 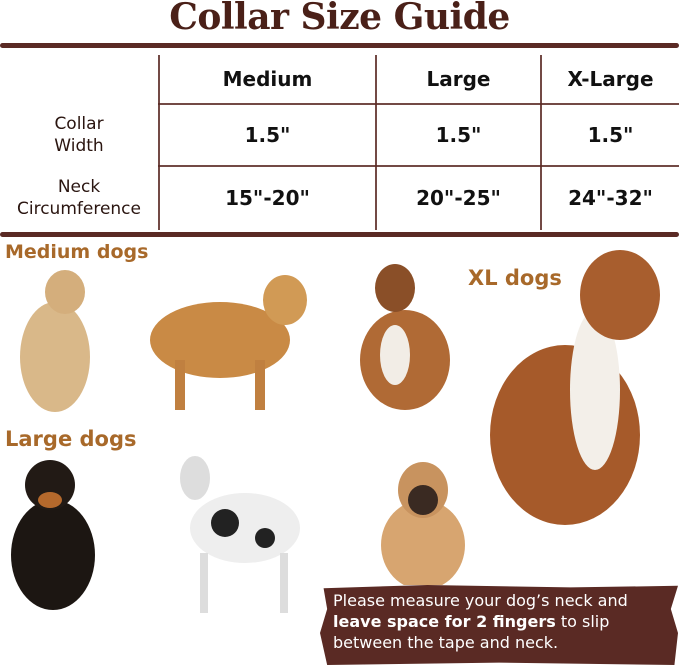 What do you see at coordinates (458, 135) in the screenshot?
I see `cell-width-large: 1.5"` at bounding box center [458, 135].